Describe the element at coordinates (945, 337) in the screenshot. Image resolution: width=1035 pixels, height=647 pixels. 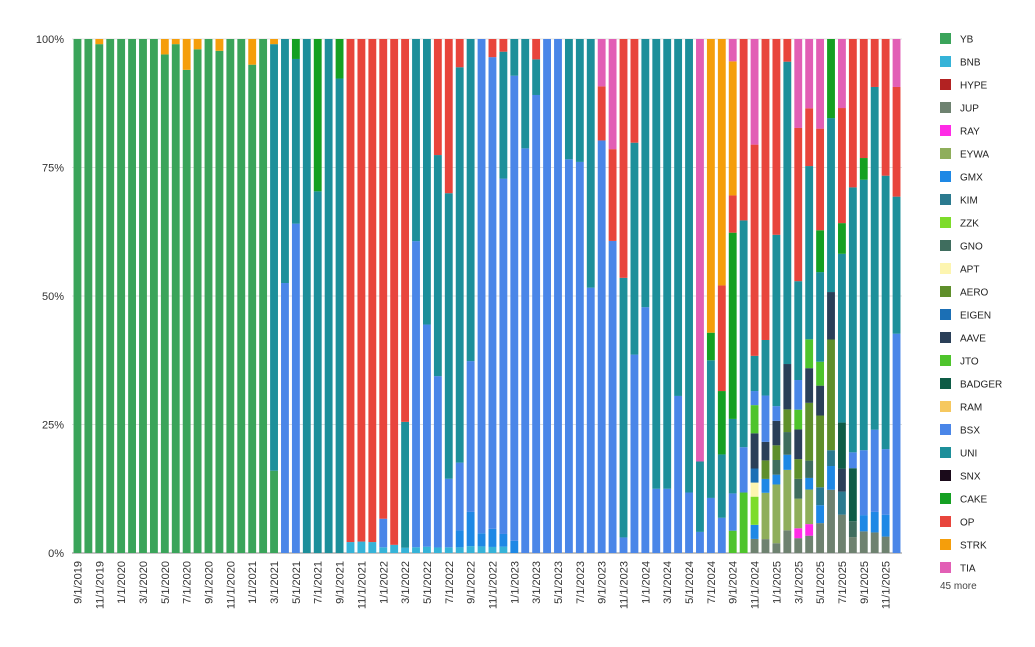
I see `legend-swatch-aave` at that location.